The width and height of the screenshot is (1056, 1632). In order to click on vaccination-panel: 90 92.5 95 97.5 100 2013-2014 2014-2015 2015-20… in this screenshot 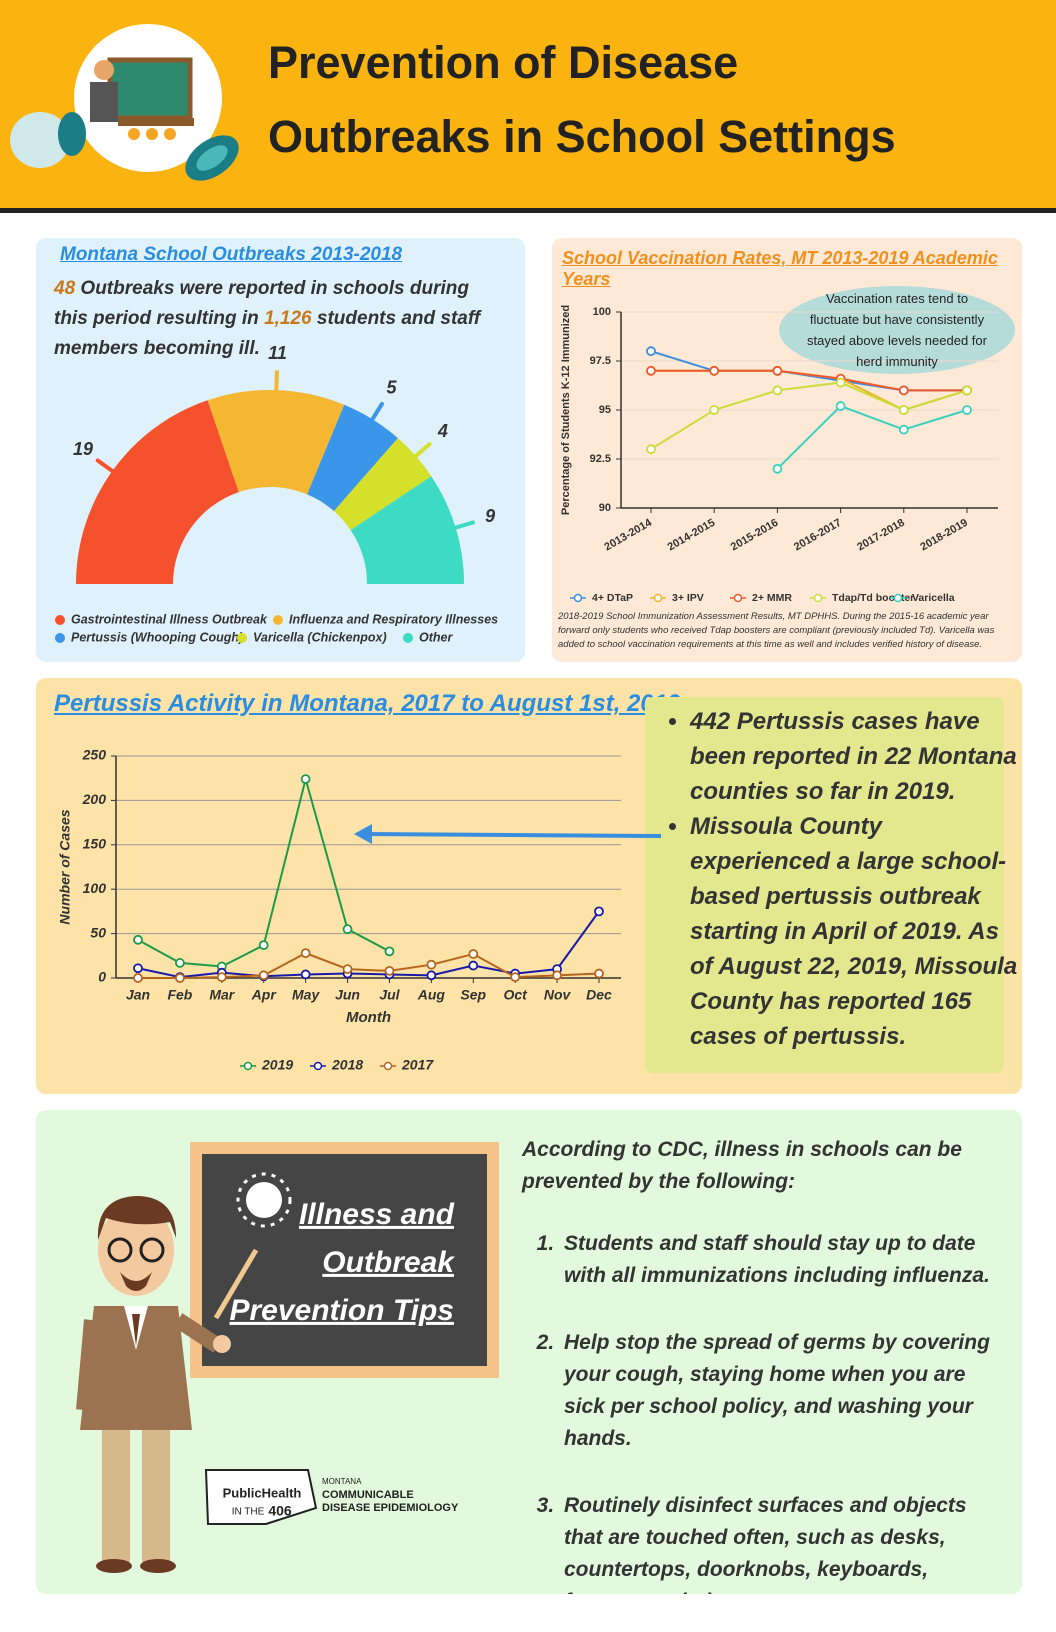, I will do `click(787, 450)`.